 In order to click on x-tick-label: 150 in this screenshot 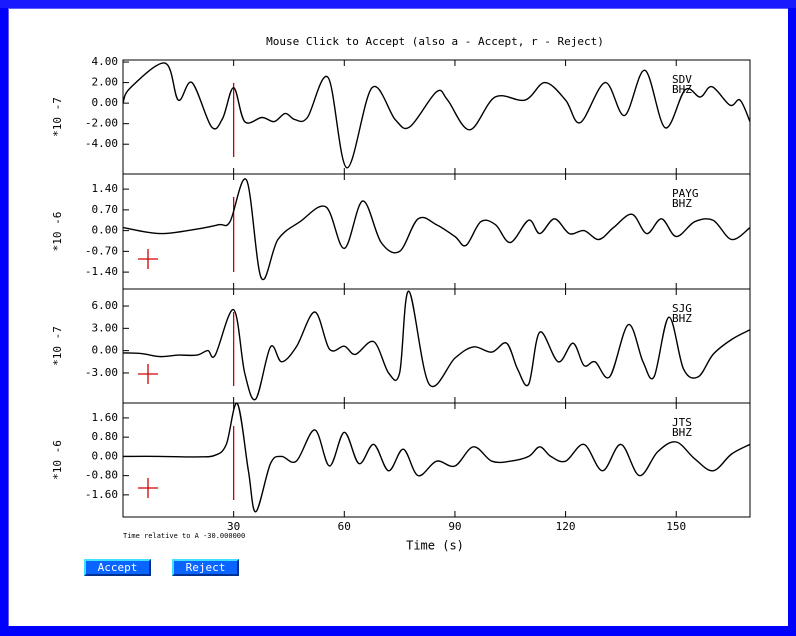, I will do `click(676, 526)`.